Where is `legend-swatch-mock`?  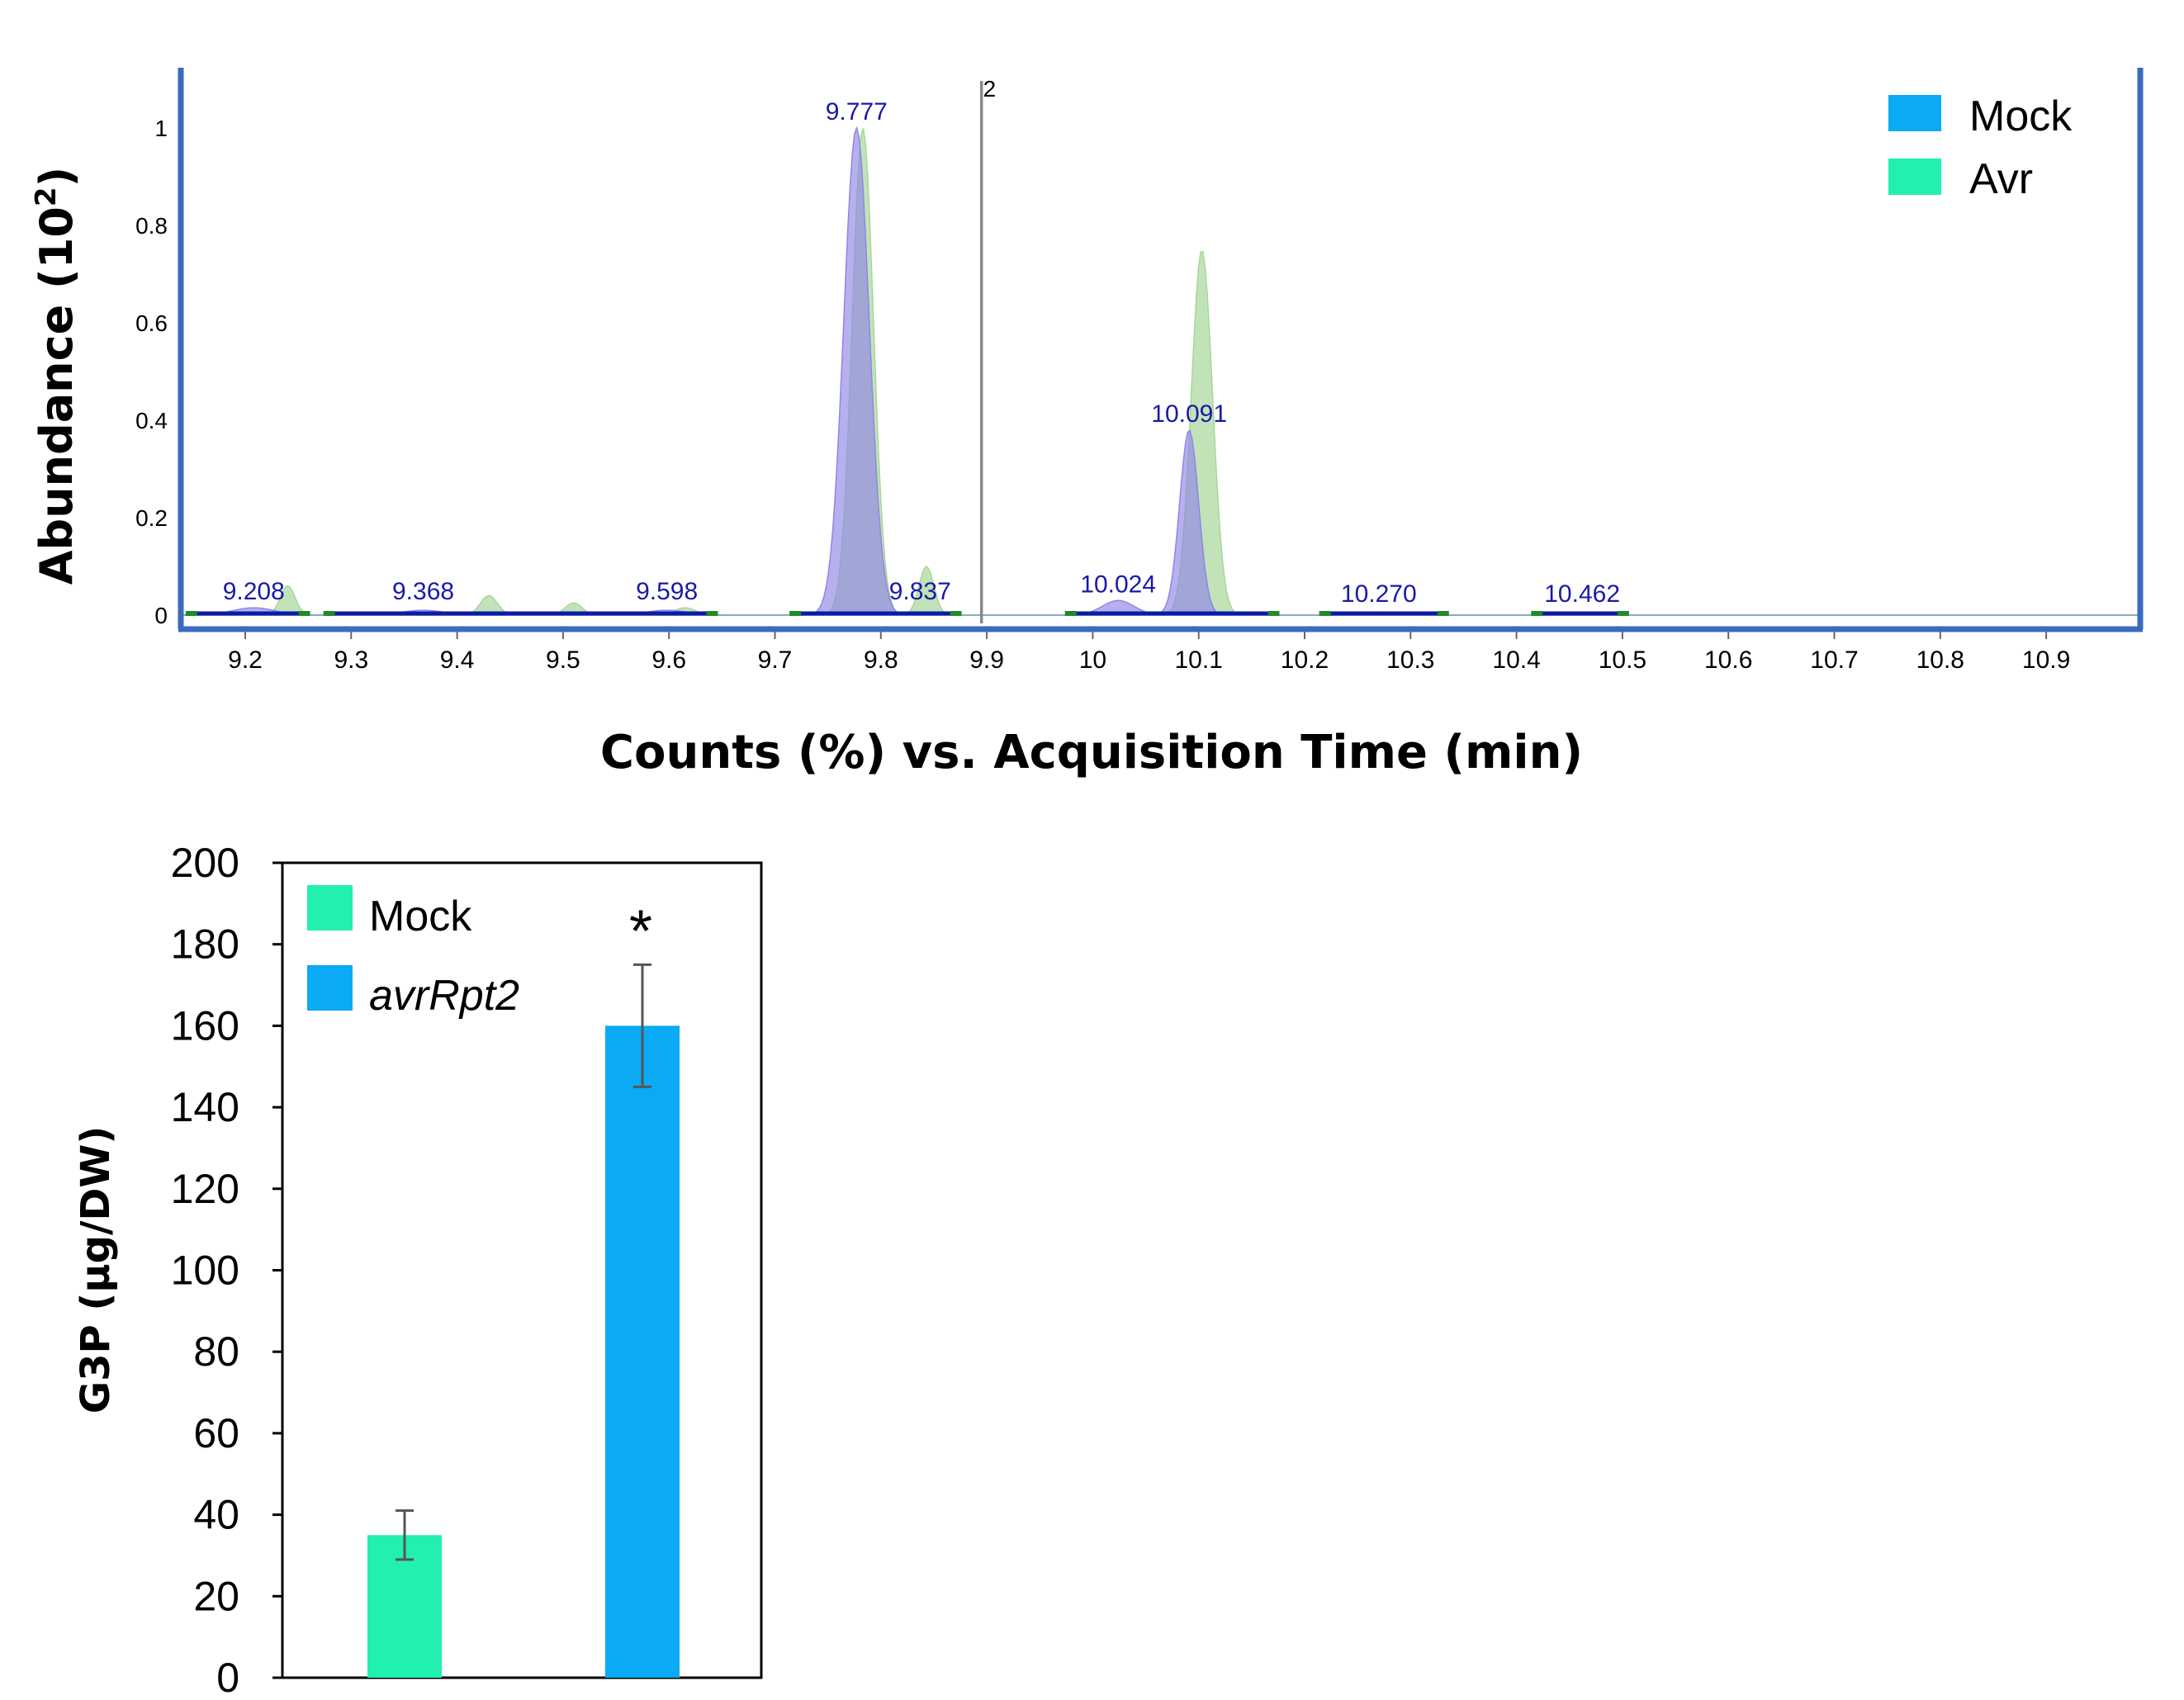 legend-swatch-mock is located at coordinates (1914, 113).